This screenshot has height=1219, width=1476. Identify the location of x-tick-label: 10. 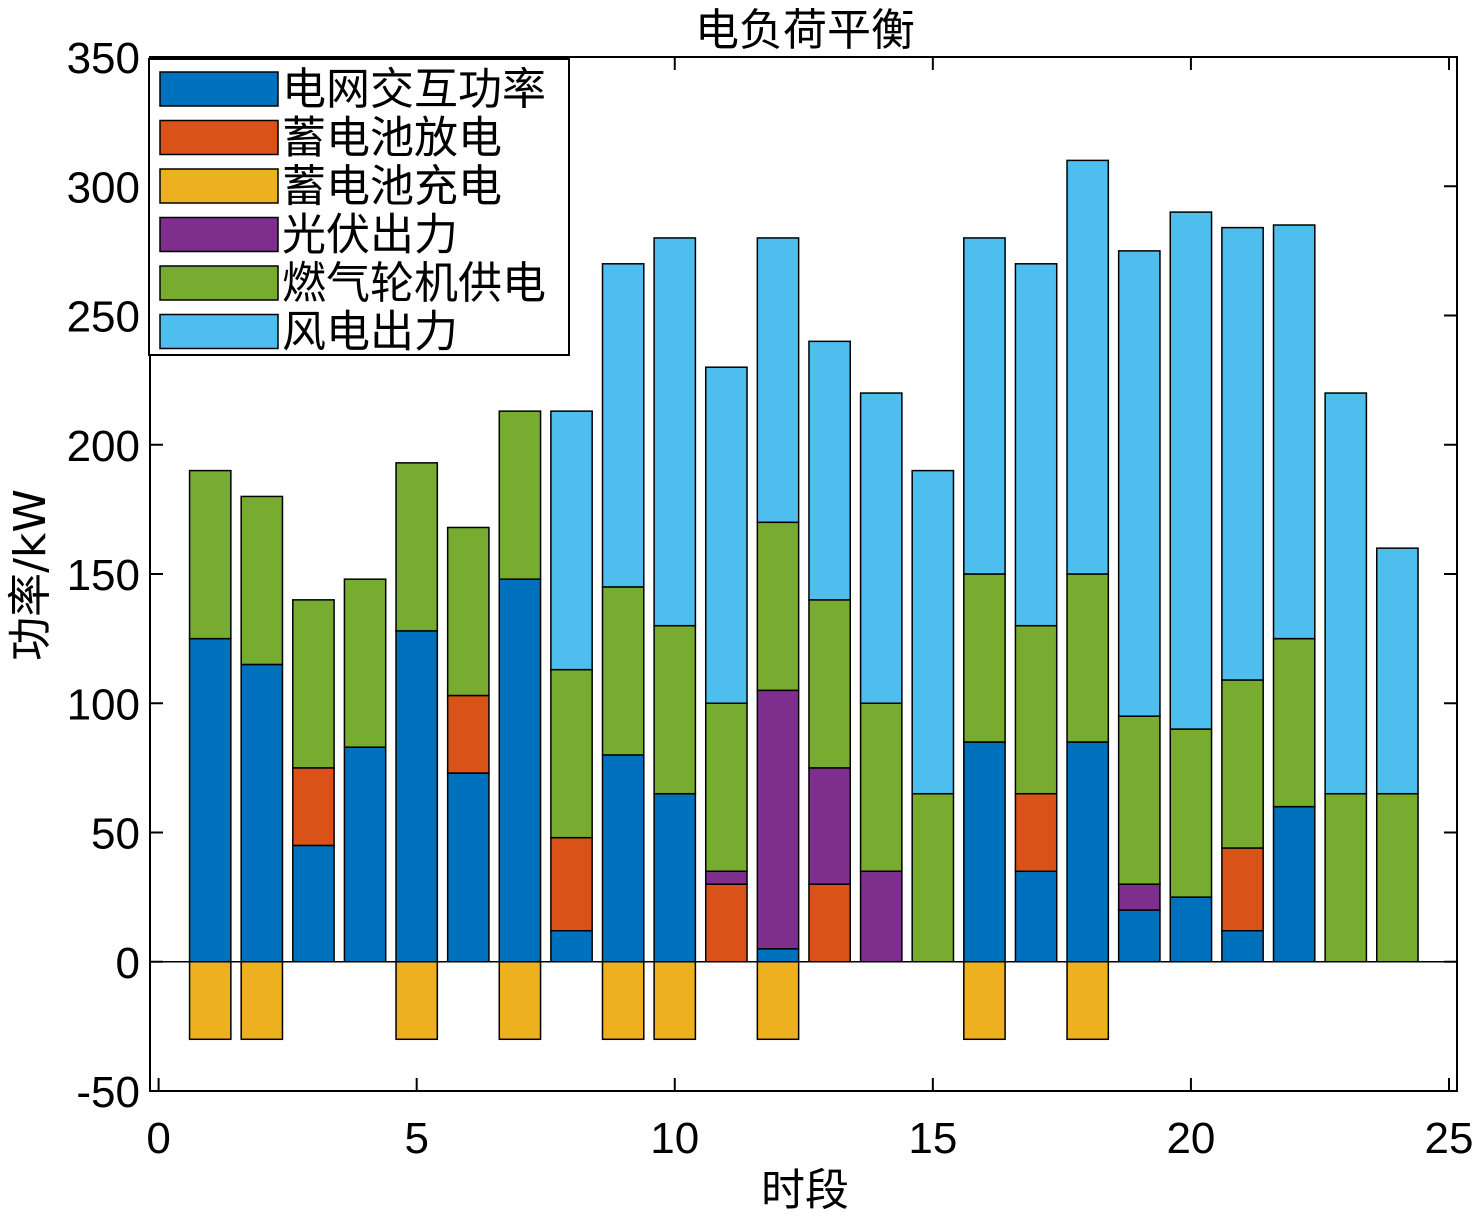
(674, 1138).